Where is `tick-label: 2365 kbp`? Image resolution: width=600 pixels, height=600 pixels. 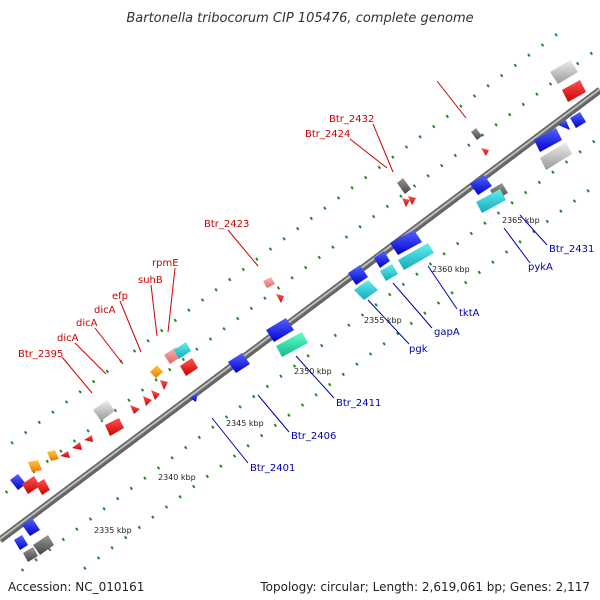
tick-label: 2365 kbp is located at coordinates (521, 220).